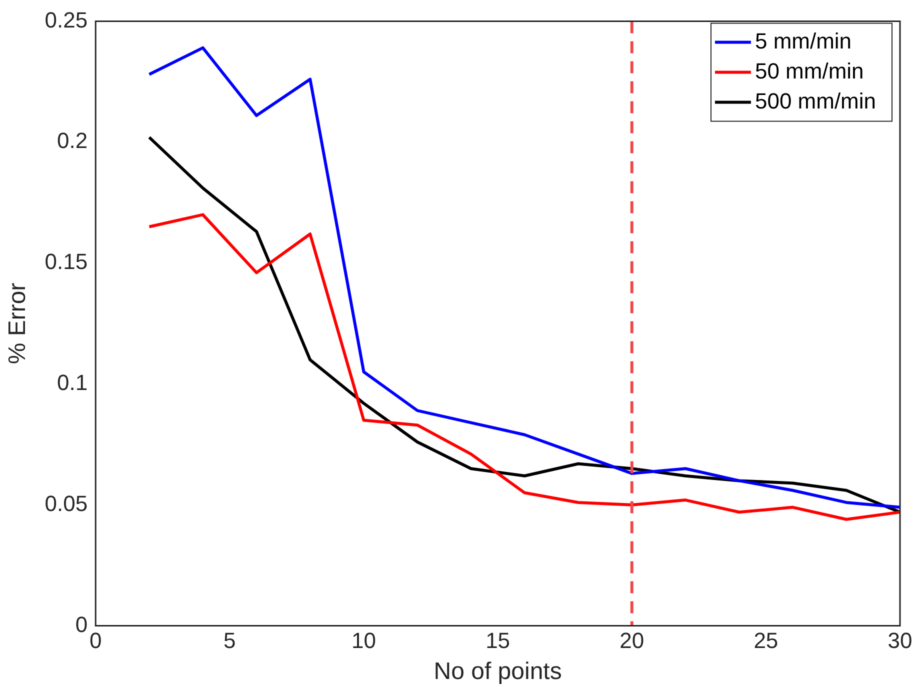 The width and height of the screenshot is (916, 687). Describe the element at coordinates (81, 624) in the screenshot. I see `y-tick-label: 0` at that location.